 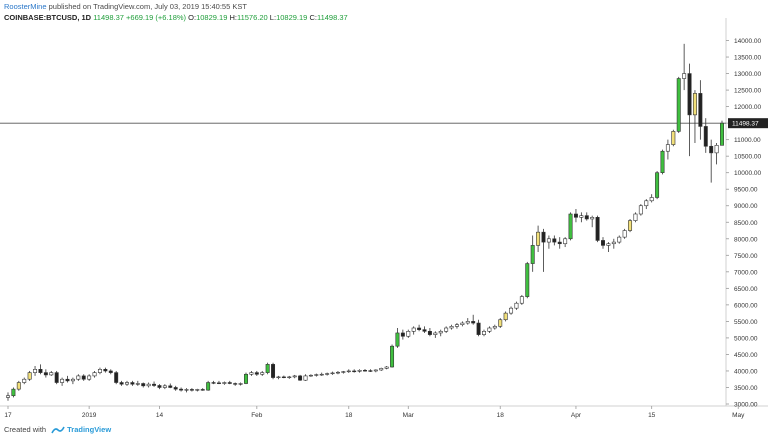 I want to click on last-price-line: 11498.37, so click(x=384, y=123).